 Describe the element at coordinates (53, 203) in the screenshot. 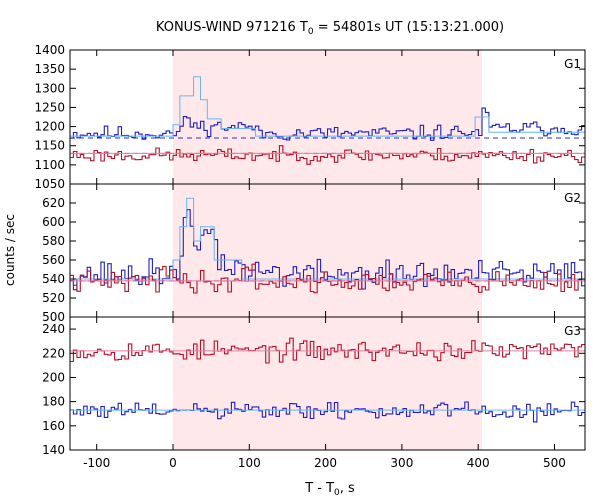

I see `y-tick-label: 620` at that location.